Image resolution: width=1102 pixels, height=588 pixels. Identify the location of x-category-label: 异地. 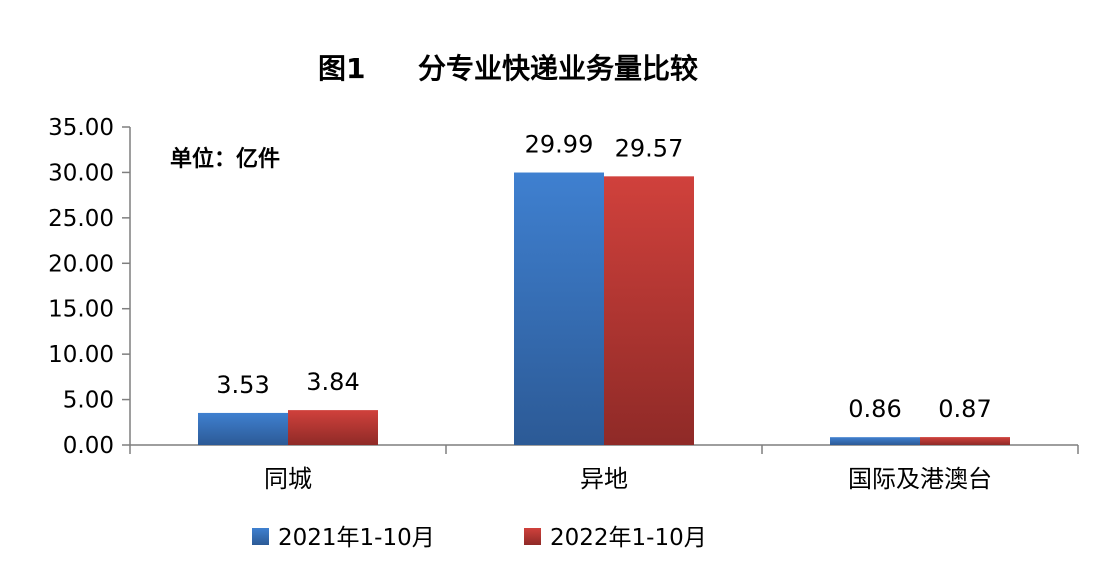
(604, 479).